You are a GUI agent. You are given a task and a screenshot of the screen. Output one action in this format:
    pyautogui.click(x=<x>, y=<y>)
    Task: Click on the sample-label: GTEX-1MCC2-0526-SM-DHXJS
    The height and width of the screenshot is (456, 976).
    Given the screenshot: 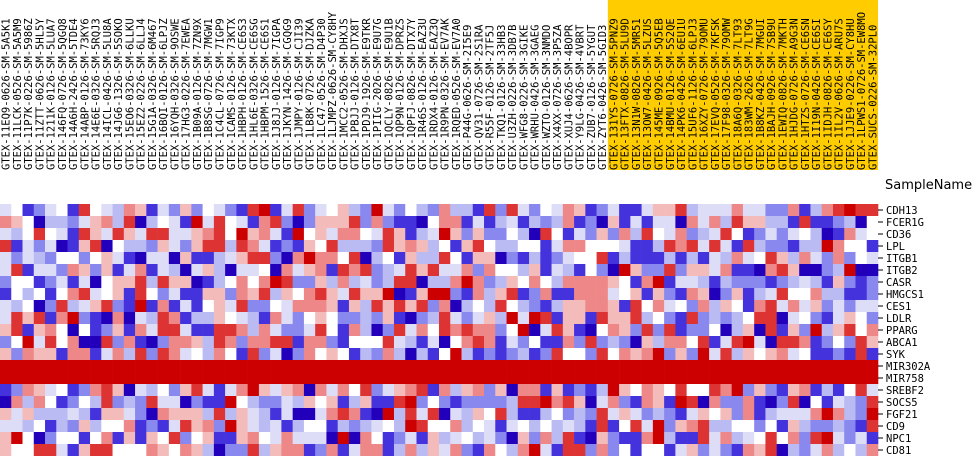 What is the action you would take?
    pyautogui.click(x=344, y=94)
    